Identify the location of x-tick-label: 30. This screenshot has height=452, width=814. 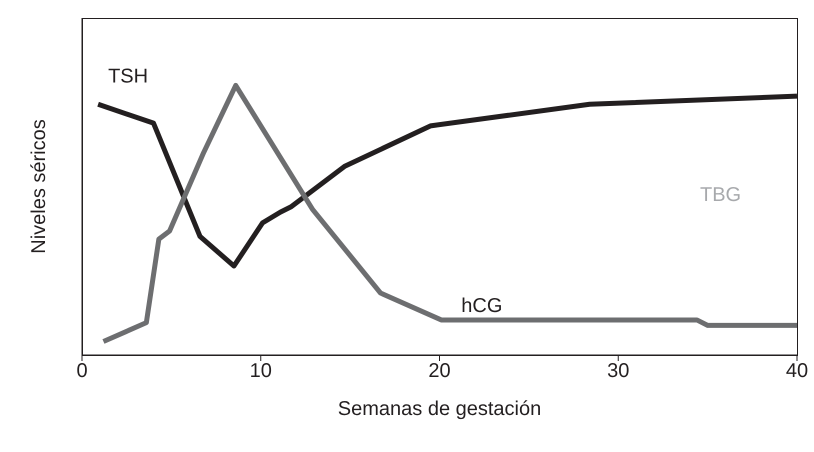
(618, 371).